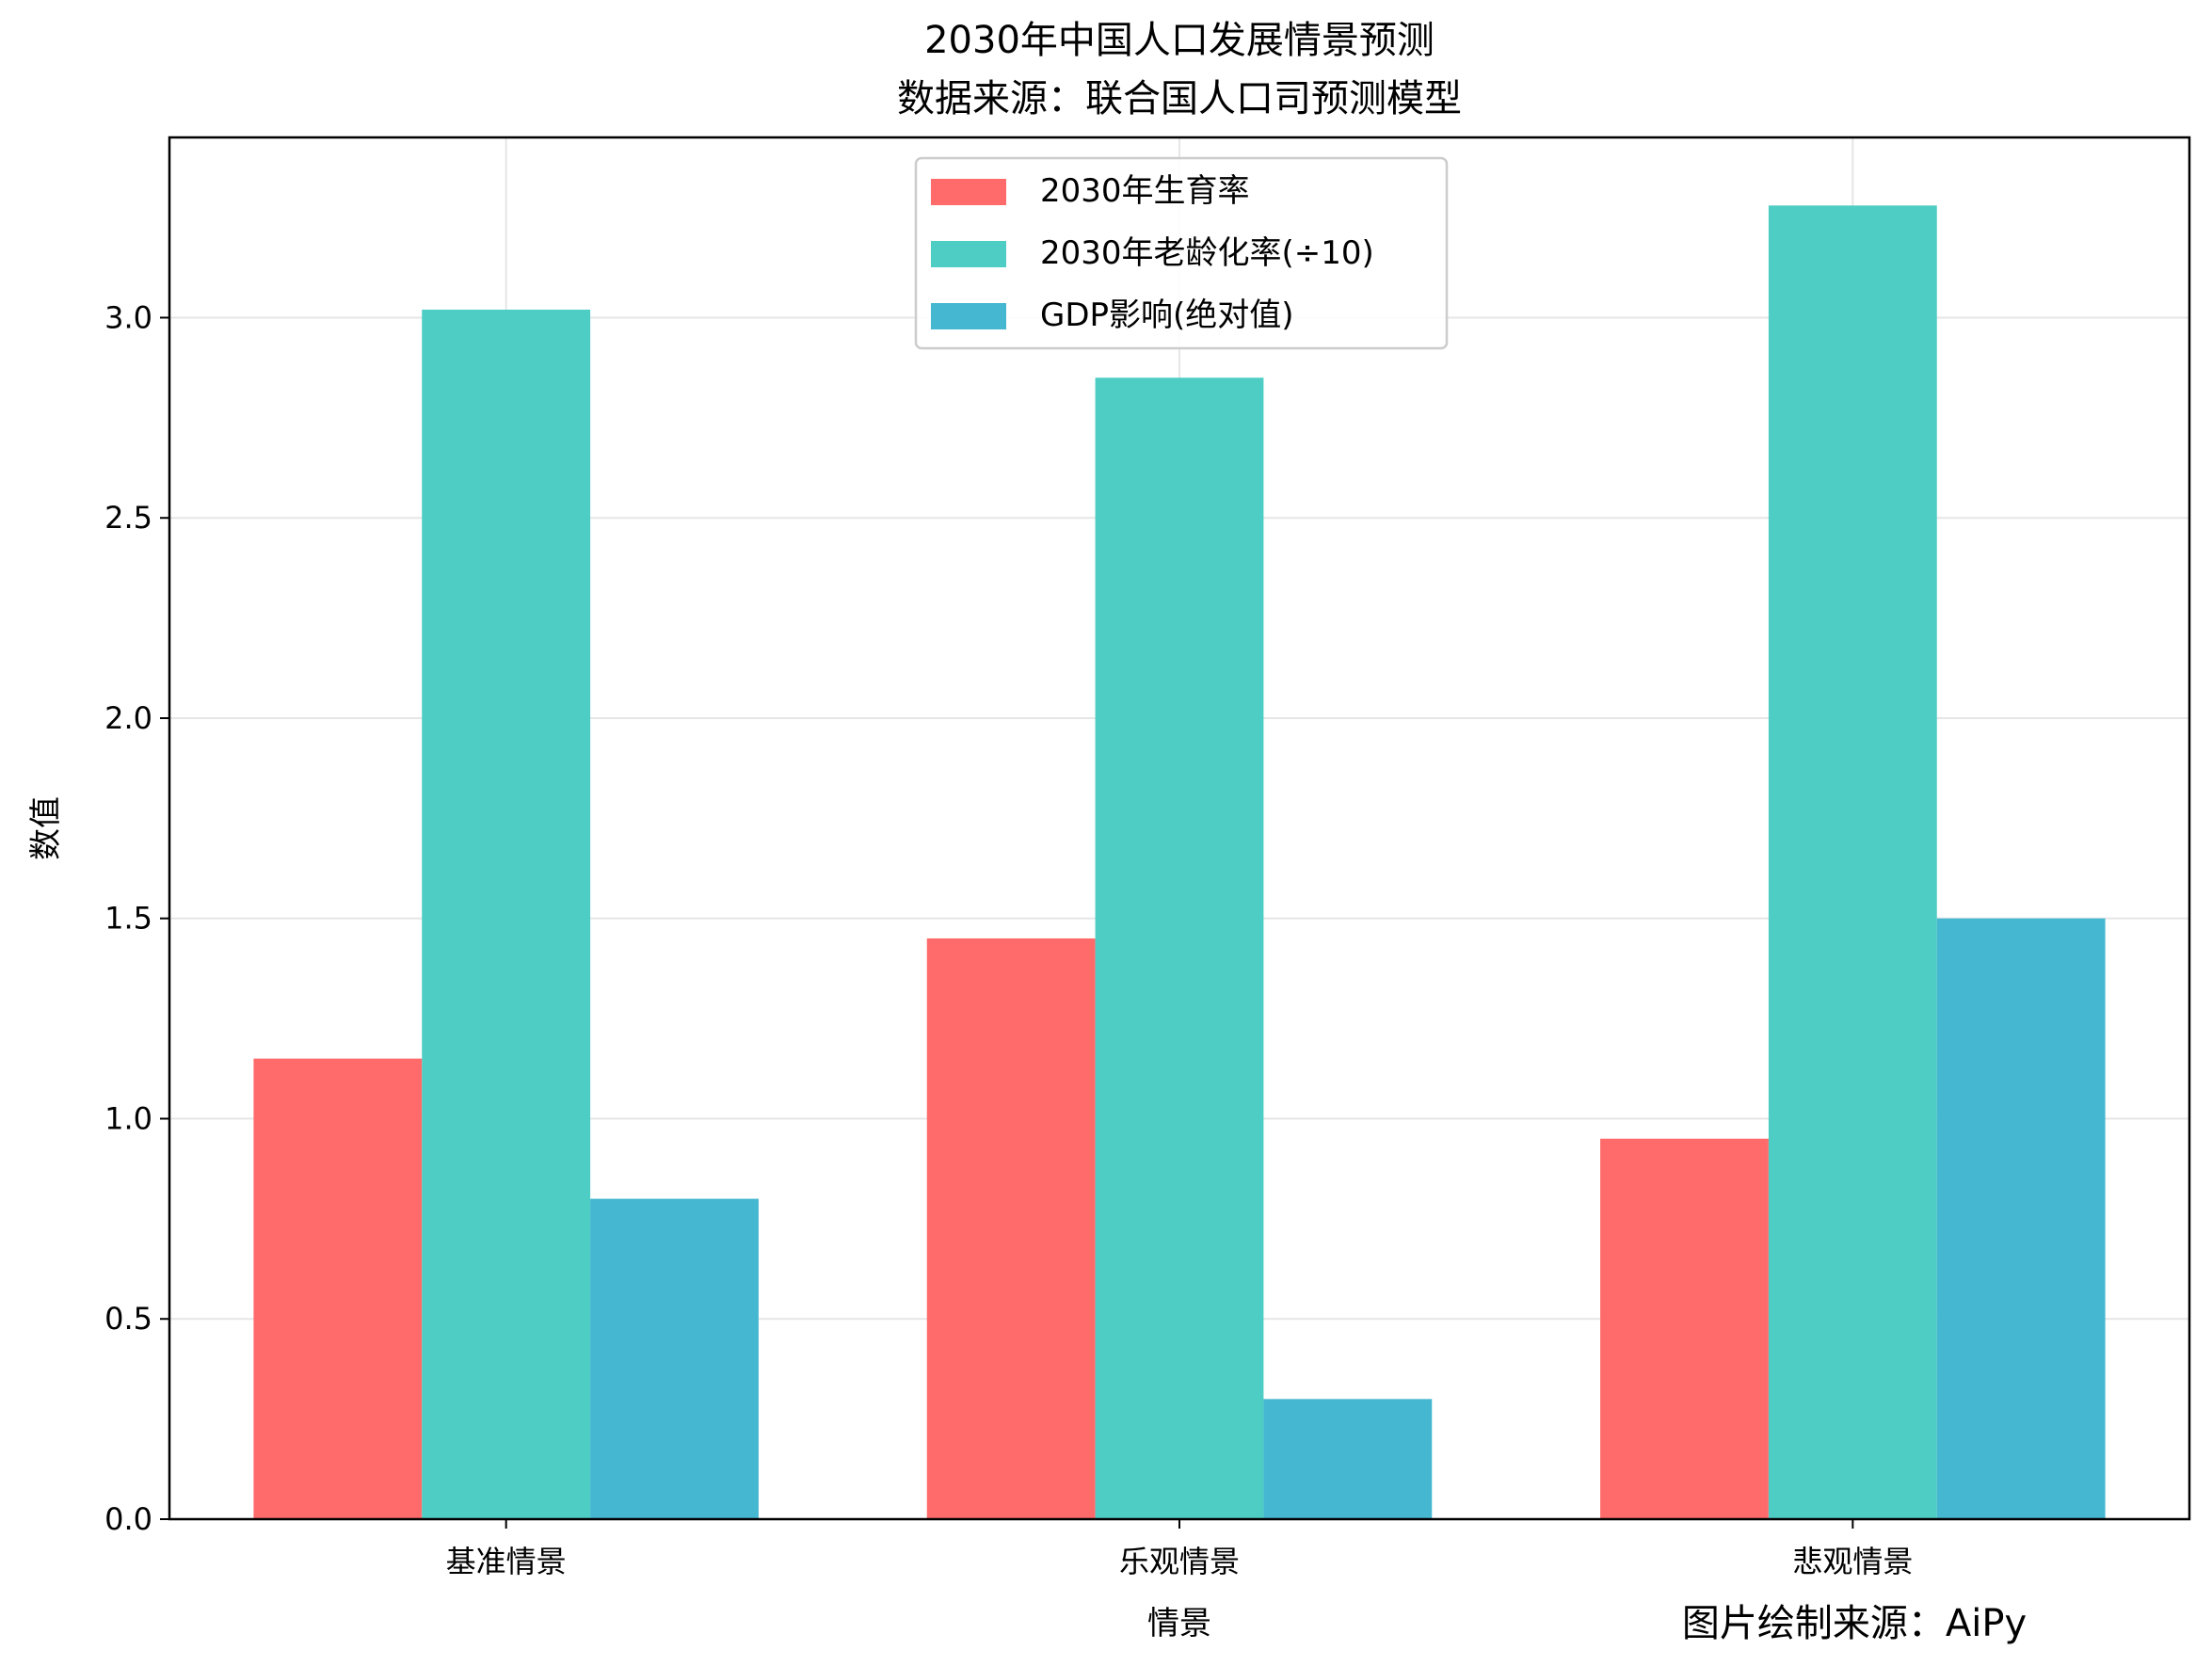 The width and height of the screenshot is (2212, 1666). What do you see at coordinates (506, 1562) in the screenshot?
I see `x-tick-label: 基准情景` at bounding box center [506, 1562].